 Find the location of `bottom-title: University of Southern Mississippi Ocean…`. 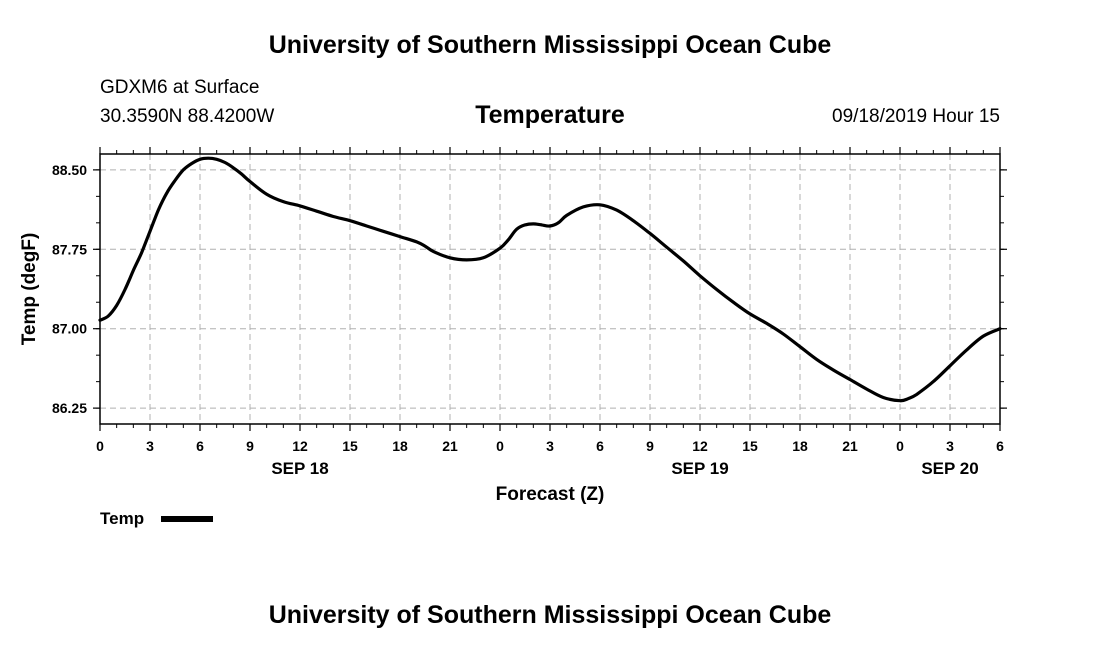

bottom-title: University of Southern Mississippi Ocean… is located at coordinates (550, 615).